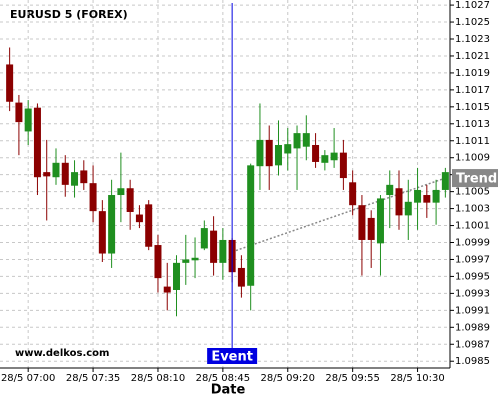 This screenshot has width=500, height=400. What do you see at coordinates (472, 192) in the screenshot?
I see `y-tick-label: 1.1005` at bounding box center [472, 192].